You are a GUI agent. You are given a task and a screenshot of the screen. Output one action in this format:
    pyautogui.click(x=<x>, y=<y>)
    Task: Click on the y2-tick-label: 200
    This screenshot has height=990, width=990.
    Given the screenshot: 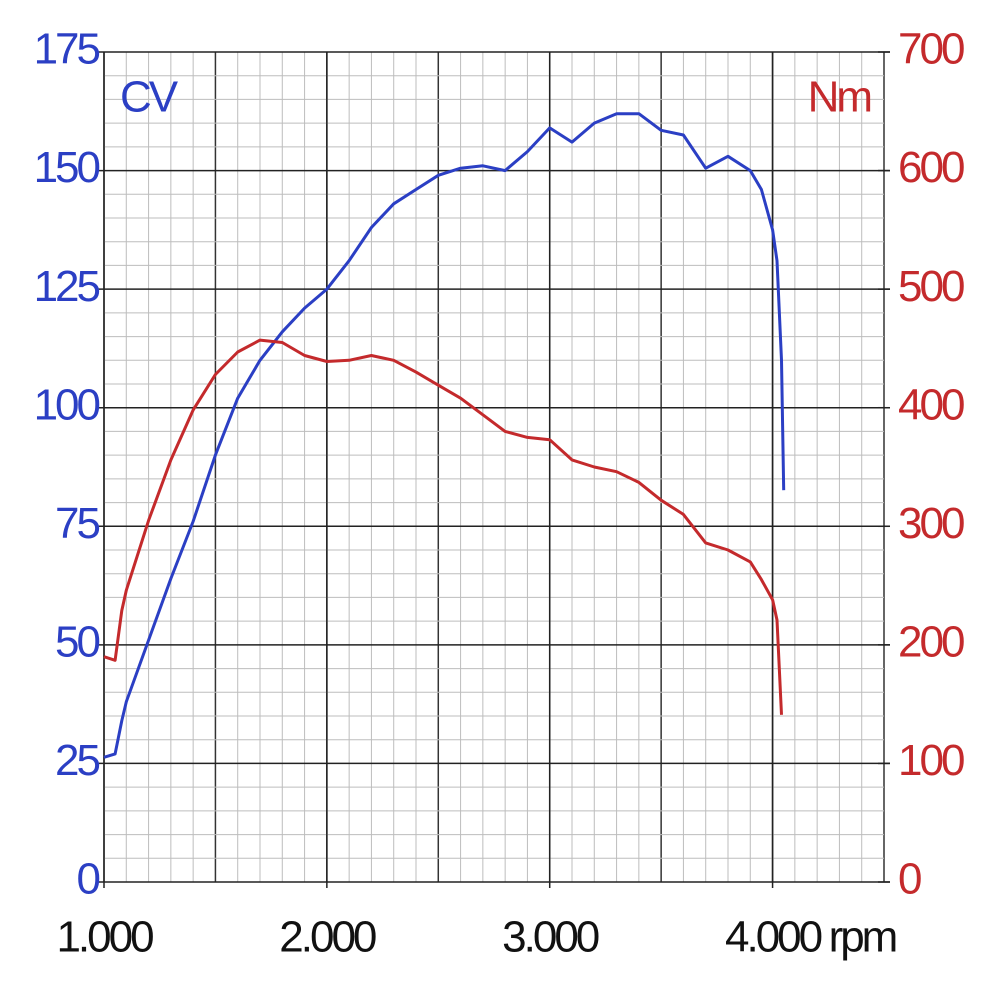 What is the action you would take?
    pyautogui.click(x=931, y=641)
    